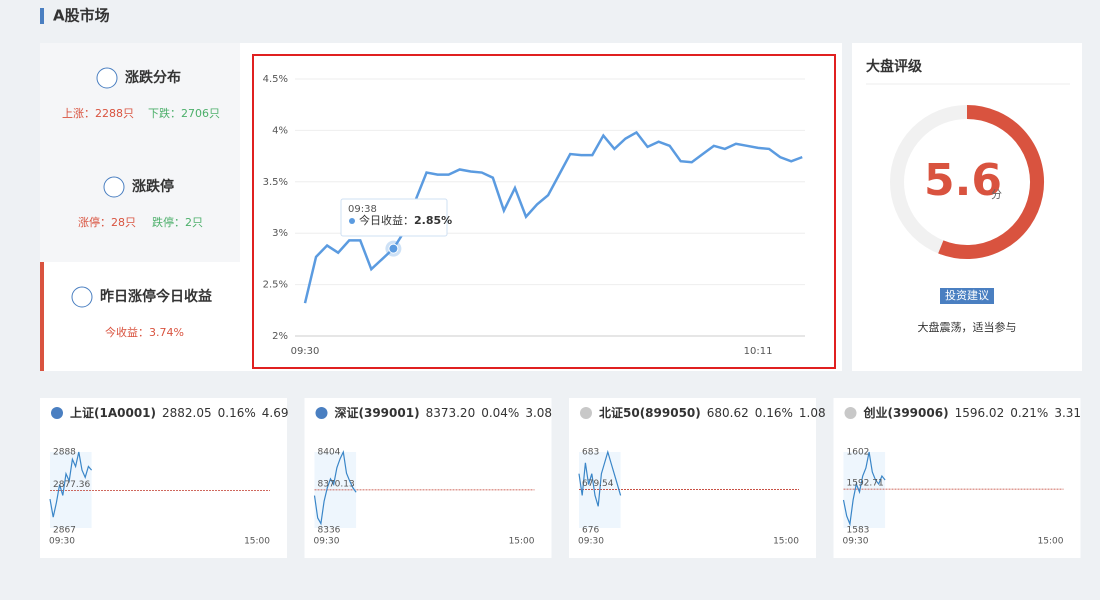 This screenshot has width=1100, height=600. Describe the element at coordinates (1067, 413) in the screenshot. I see `index-volume: 3.31` at that location.